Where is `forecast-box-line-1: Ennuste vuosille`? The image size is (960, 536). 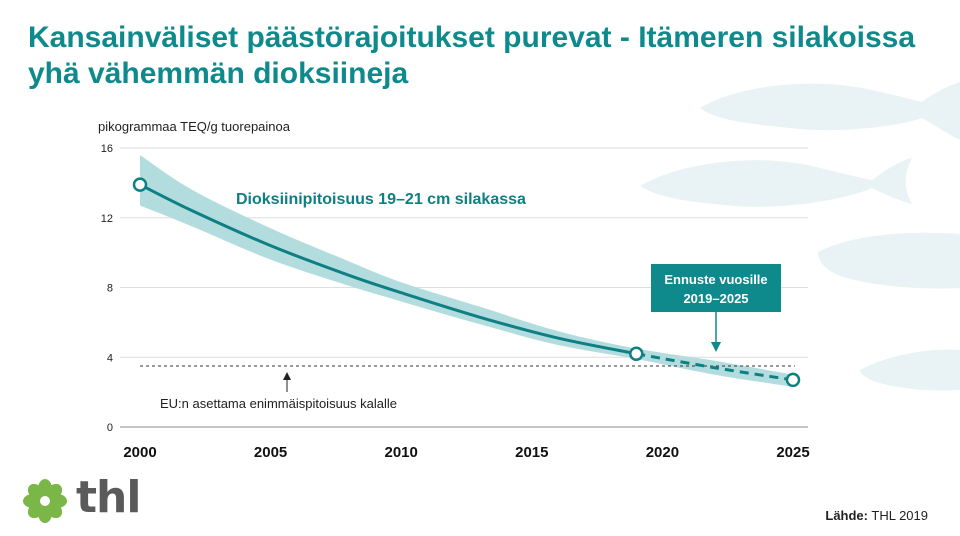 forecast-box-line-1: Ennuste vuosille is located at coordinates (715, 279).